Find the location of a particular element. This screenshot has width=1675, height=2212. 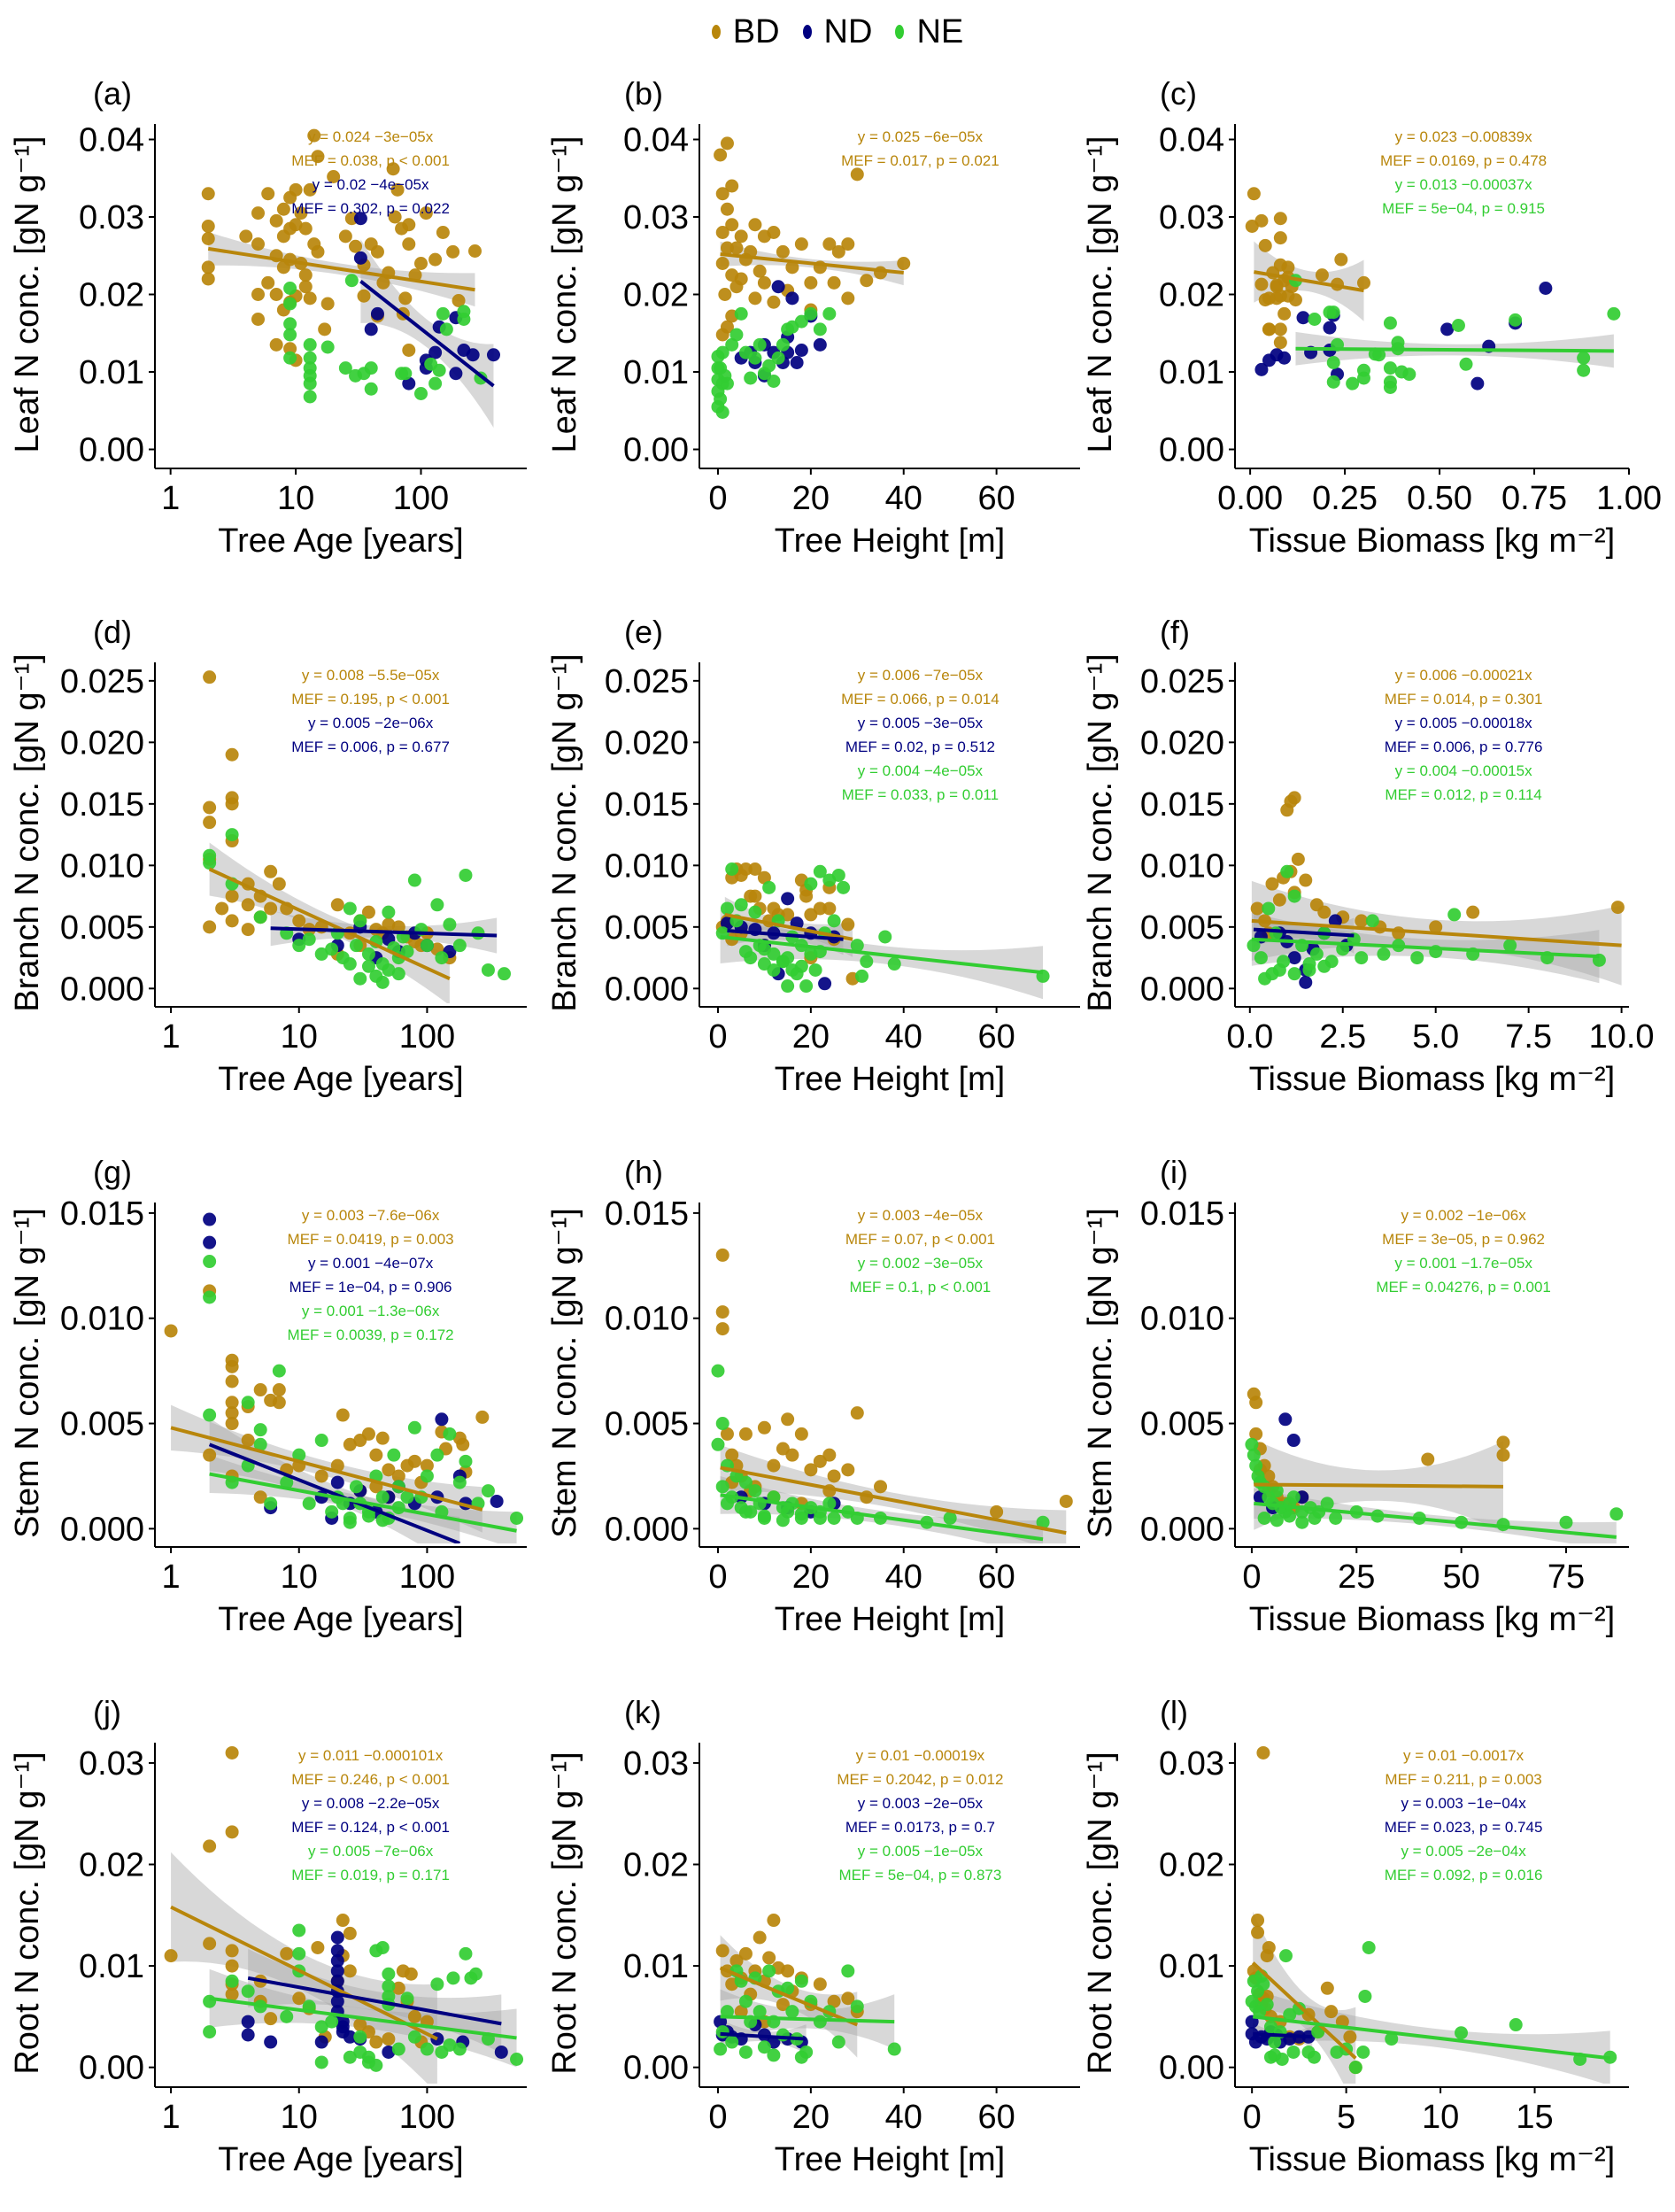

regression-annotation-bd: y = 0.008 −5.5e−05x is located at coordinates (371, 675).